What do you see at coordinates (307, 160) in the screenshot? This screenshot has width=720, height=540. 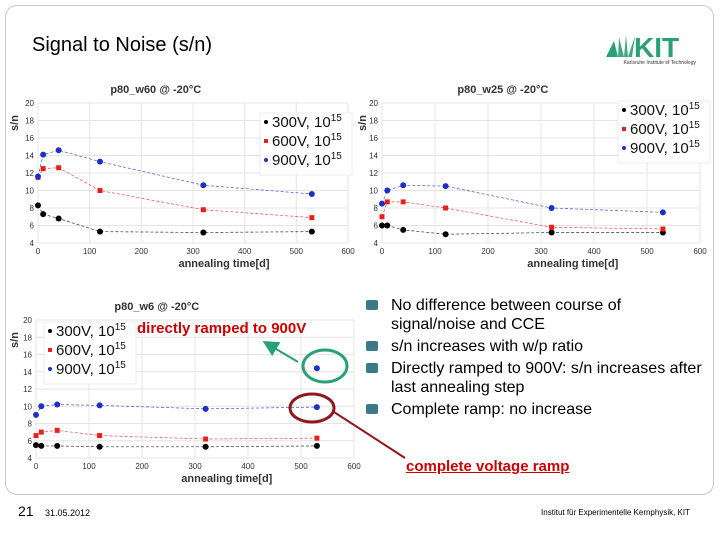 I see `legend-label: 900V, 1015` at bounding box center [307, 160].